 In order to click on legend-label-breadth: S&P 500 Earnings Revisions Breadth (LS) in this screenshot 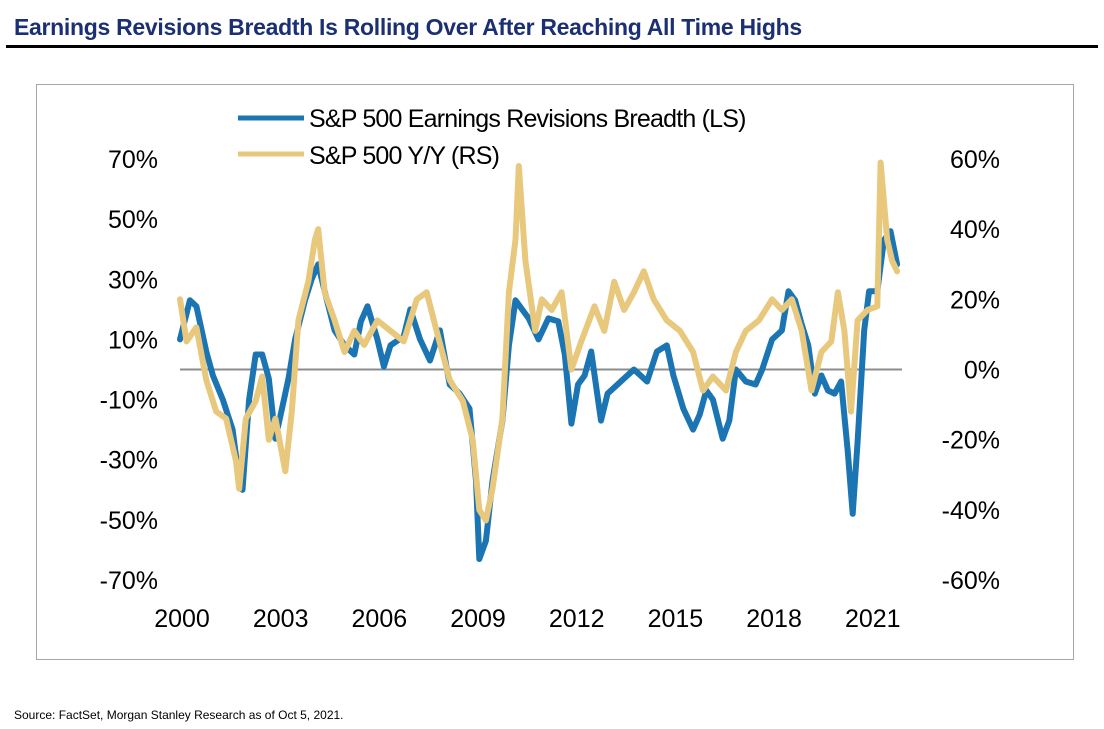, I will do `click(527, 119)`.